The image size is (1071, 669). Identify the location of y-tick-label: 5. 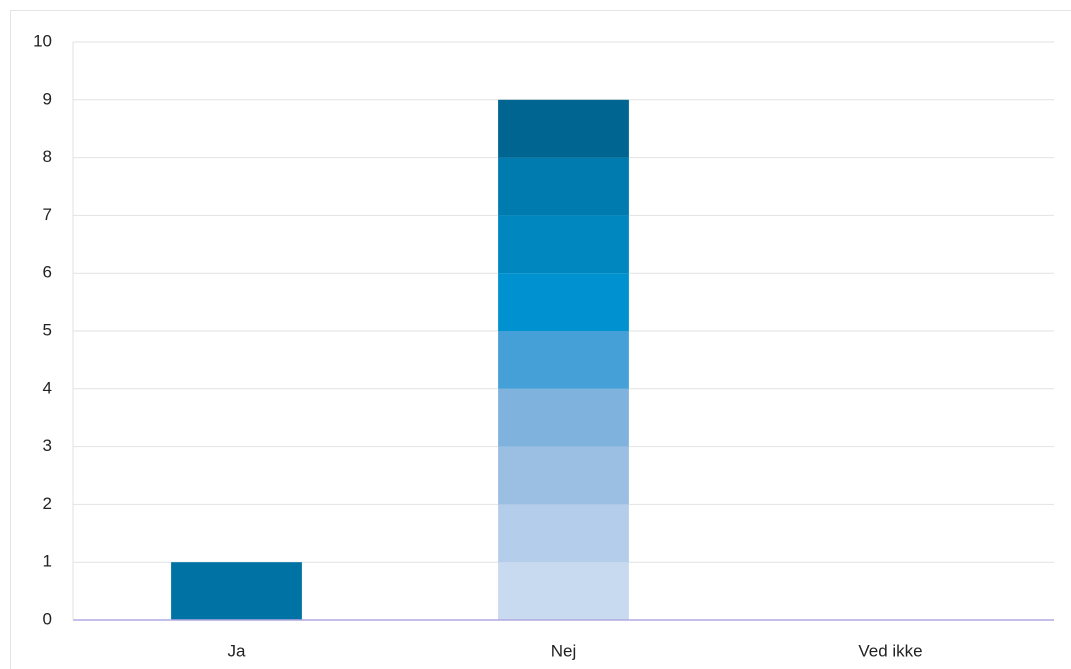
(47, 329).